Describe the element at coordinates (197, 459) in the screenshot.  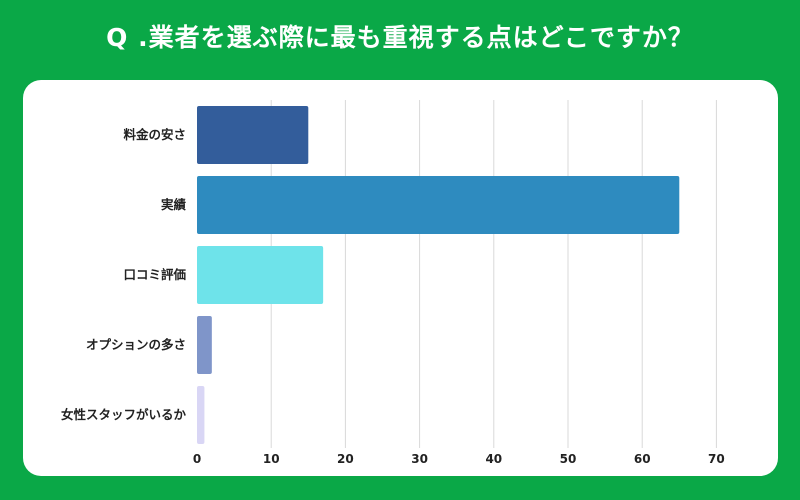
I see `x-tick-label: 0` at that location.